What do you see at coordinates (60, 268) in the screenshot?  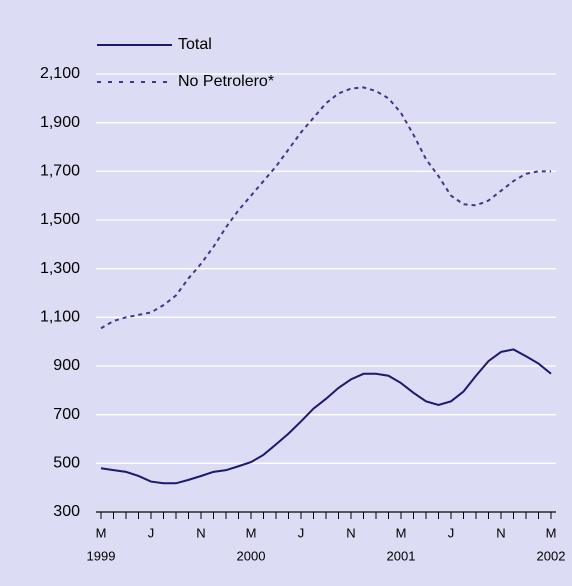 I see `y-tick-label: 1,300` at bounding box center [60, 268].